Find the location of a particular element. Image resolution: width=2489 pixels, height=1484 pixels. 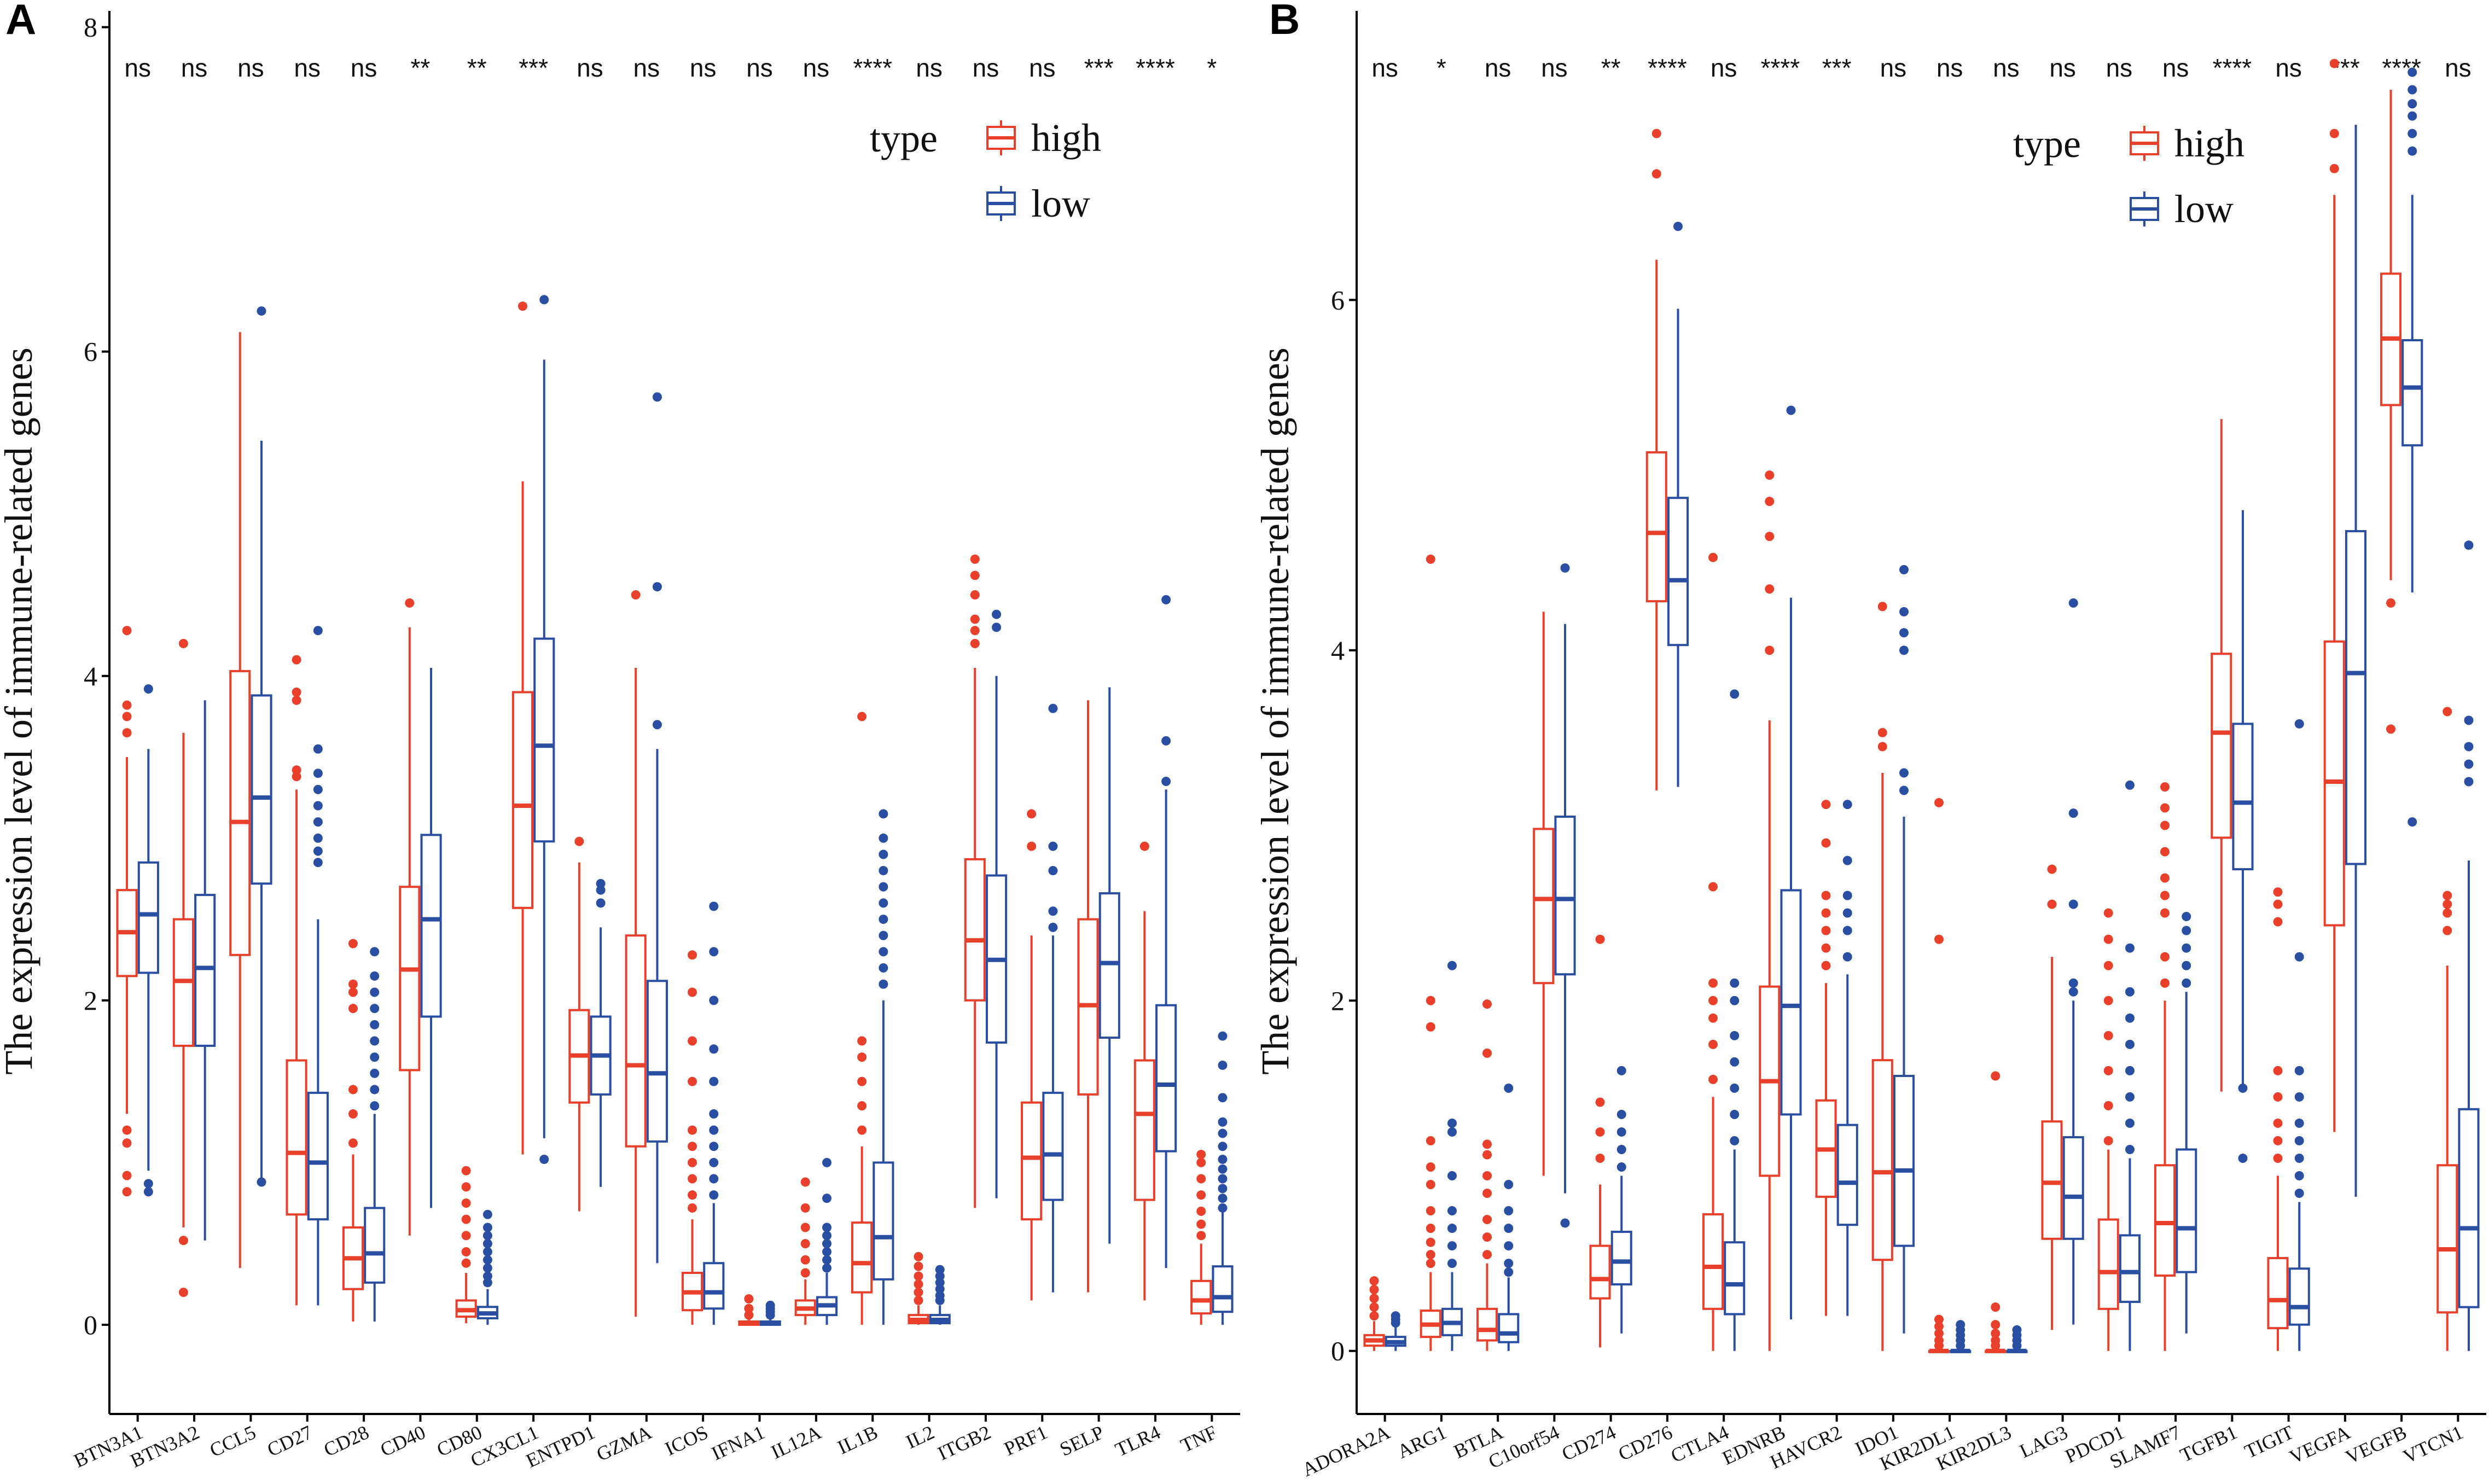

box-high-CTLA4 is located at coordinates (1713, 951).